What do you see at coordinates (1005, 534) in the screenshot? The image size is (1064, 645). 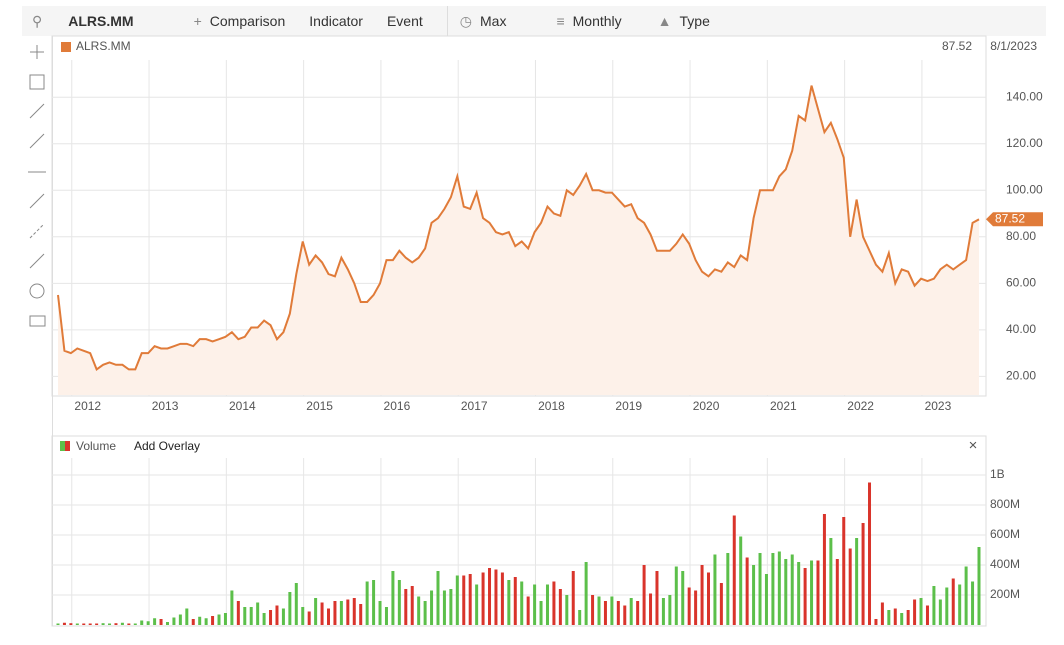 I see `y-tick-label: 600M` at bounding box center [1005, 534].